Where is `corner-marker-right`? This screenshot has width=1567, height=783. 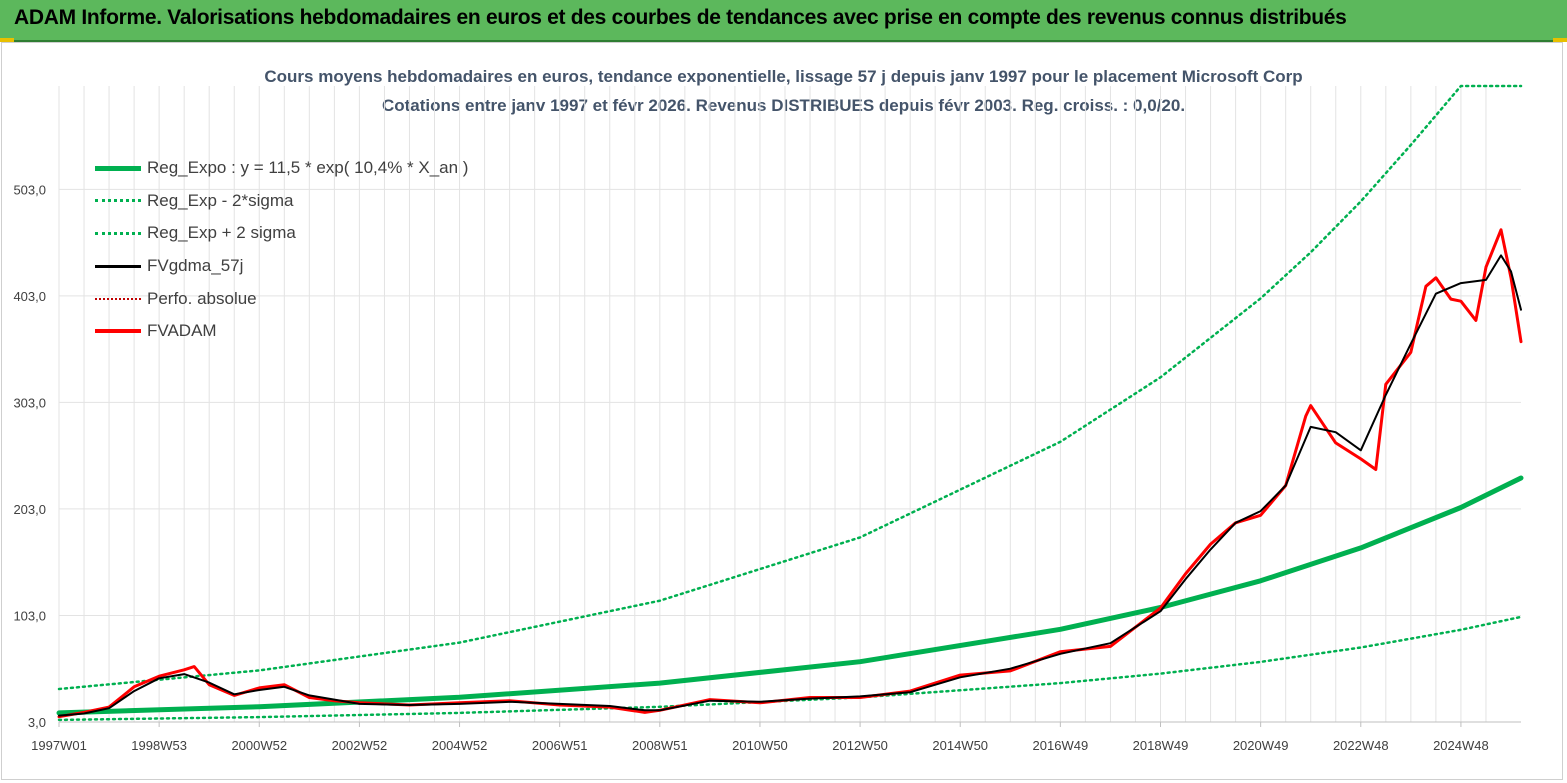 corner-marker-right is located at coordinates (1560, 40).